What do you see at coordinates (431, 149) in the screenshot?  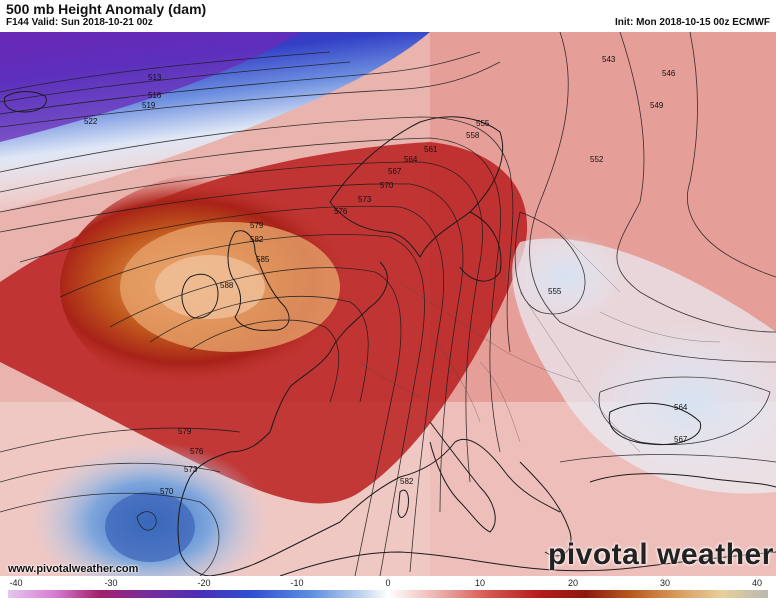 I see `contour-label: 561` at bounding box center [431, 149].